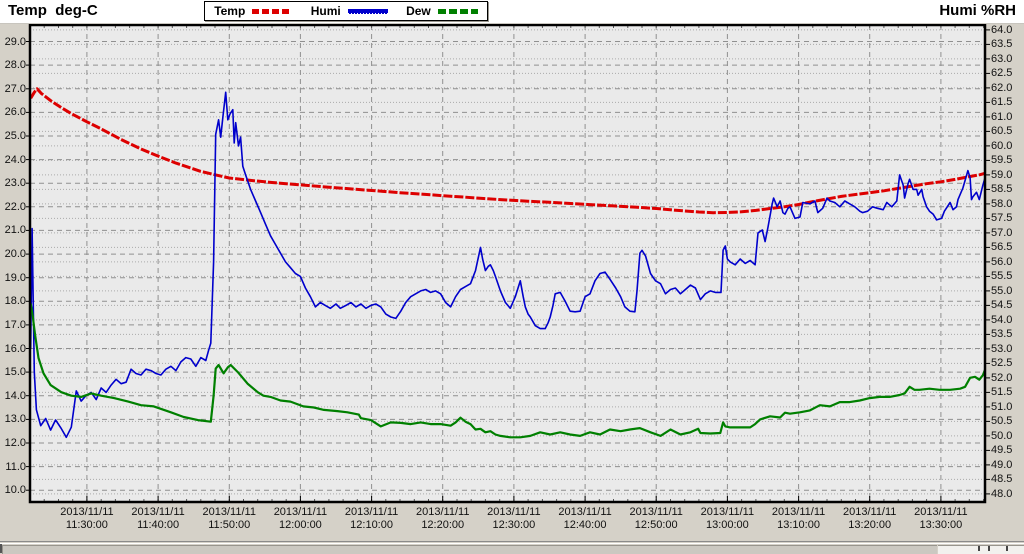  Describe the element at coordinates (1002, 334) in the screenshot. I see `y-right-tick-label: 53.5` at that location.